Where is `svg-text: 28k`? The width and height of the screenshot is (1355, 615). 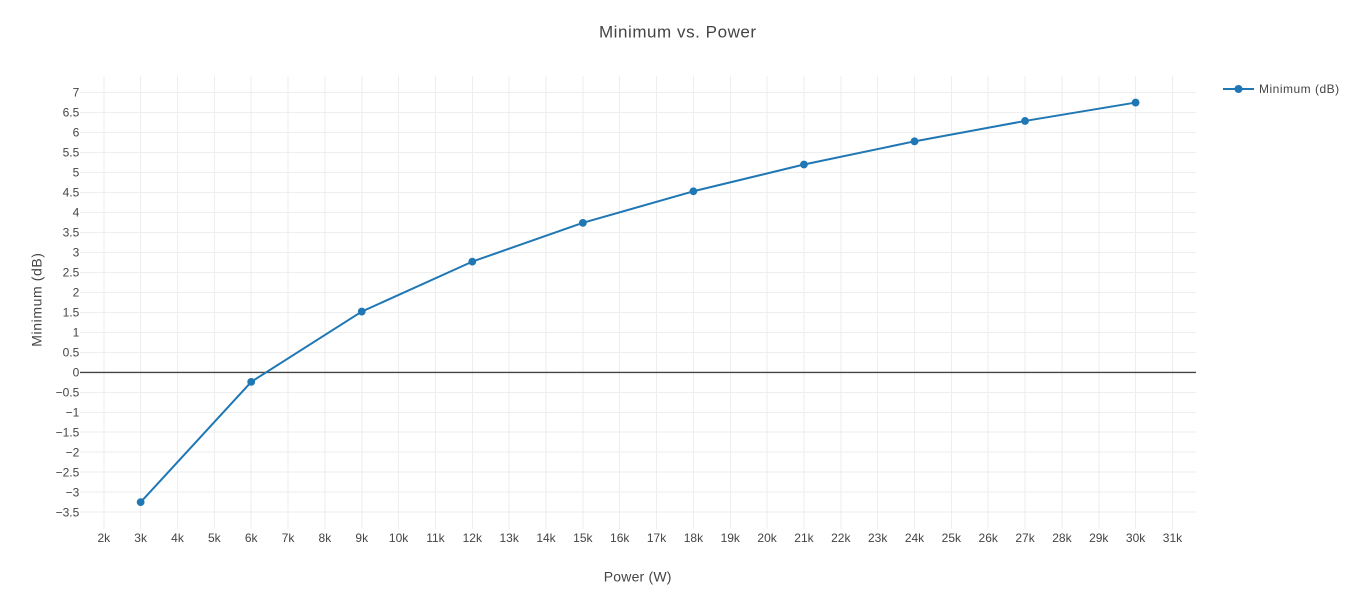
svg-text: 28k is located at coordinates (1062, 538).